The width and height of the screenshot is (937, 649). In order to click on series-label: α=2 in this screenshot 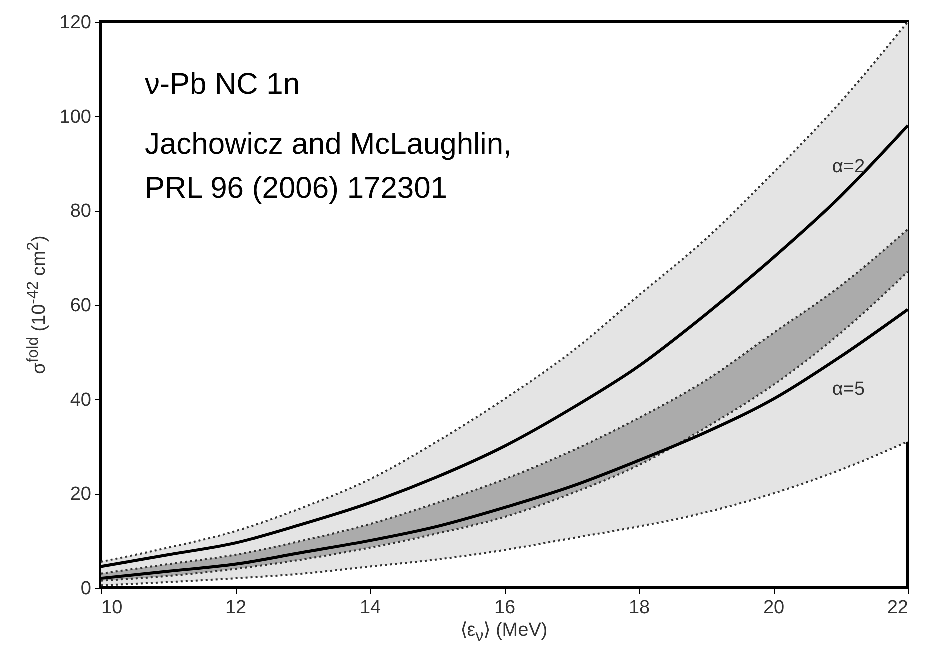, I will do `click(849, 167)`.